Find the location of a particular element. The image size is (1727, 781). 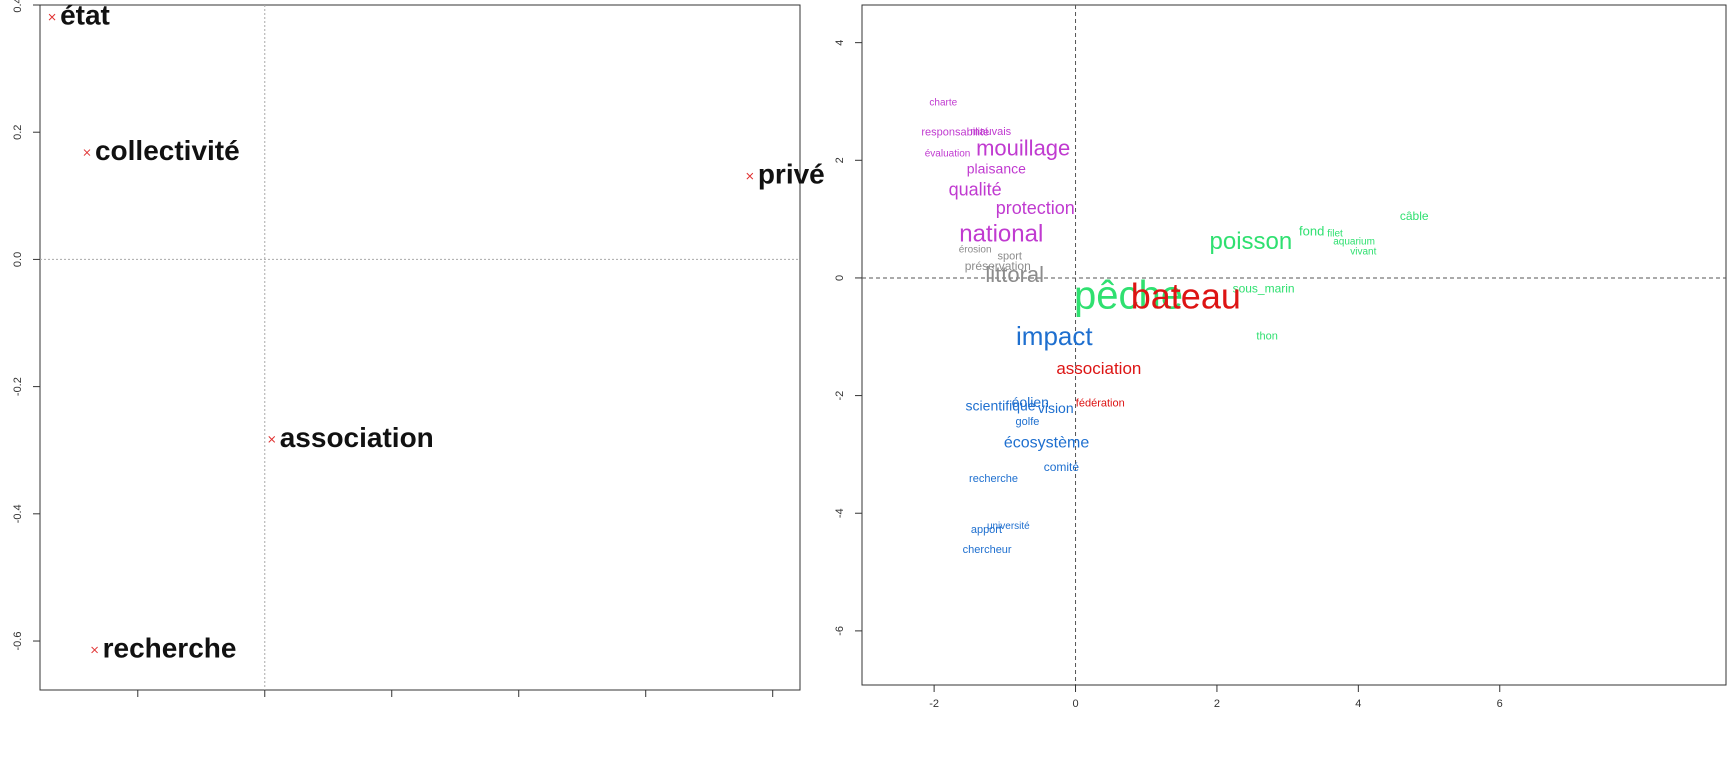

x-tick-label: 6 is located at coordinates (1500, 704).